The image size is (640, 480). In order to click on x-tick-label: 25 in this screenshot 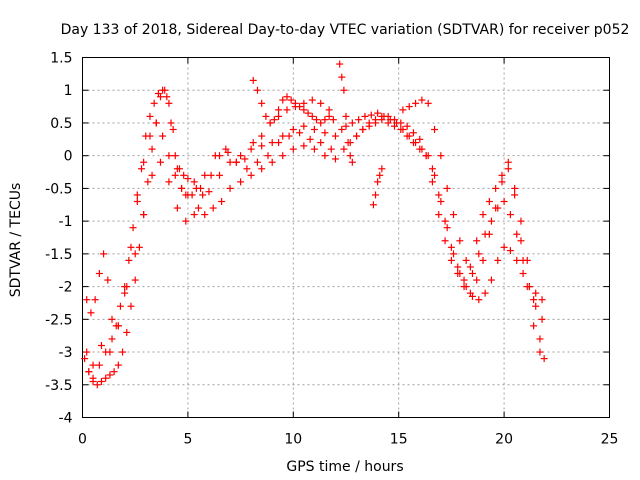, I will do `click(610, 440)`.